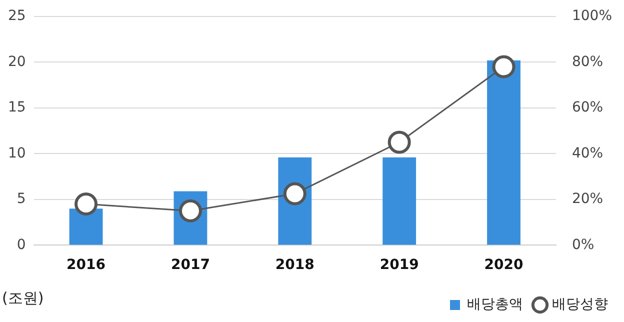 This screenshot has height=322, width=624. Describe the element at coordinates (294, 265) in the screenshot. I see `x-tick-label: 2018` at that location.